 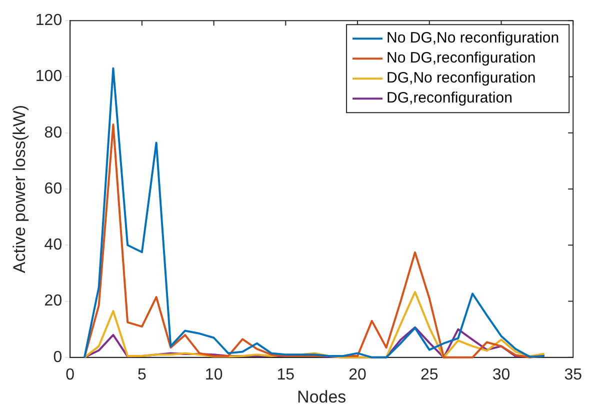 I want to click on x-tick-label: 5, so click(x=142, y=375).